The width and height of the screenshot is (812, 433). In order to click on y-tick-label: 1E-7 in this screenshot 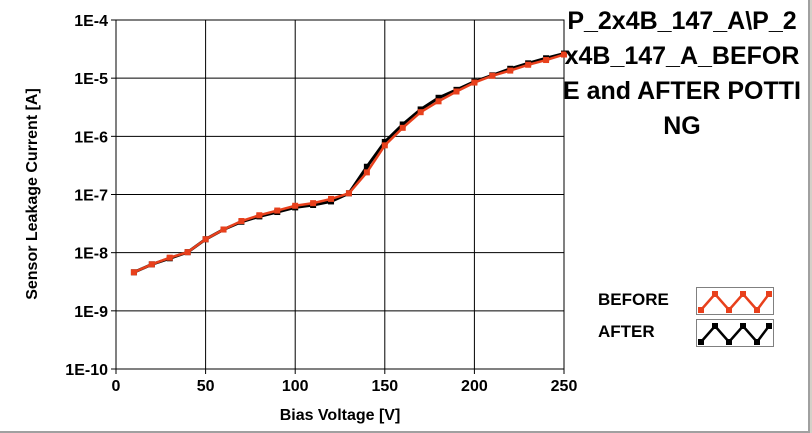, I will do `click(91, 196)`.